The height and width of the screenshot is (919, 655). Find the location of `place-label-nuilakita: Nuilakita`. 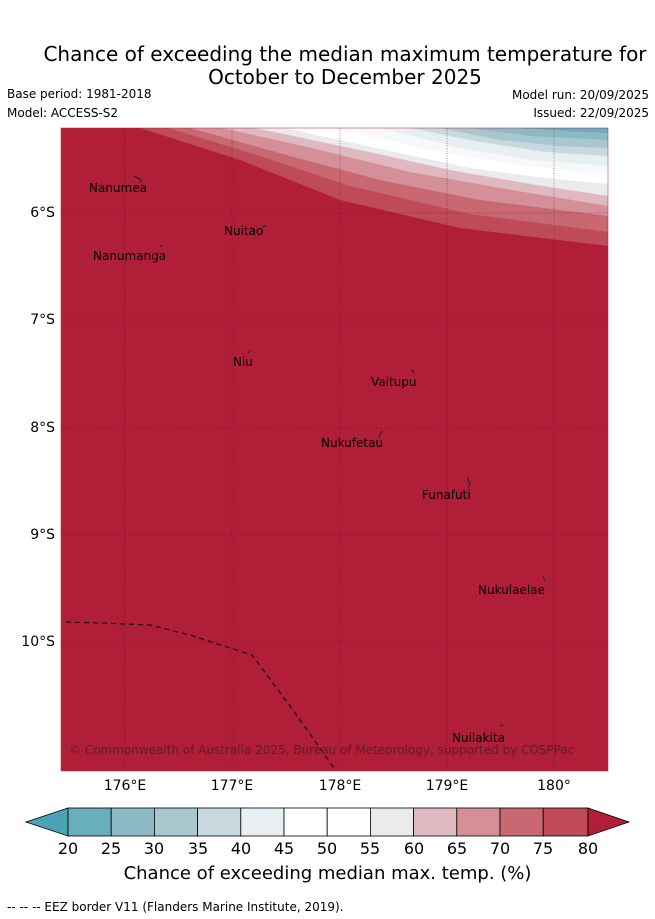

place-label-nuilakita: Nuilakita is located at coordinates (478, 738).